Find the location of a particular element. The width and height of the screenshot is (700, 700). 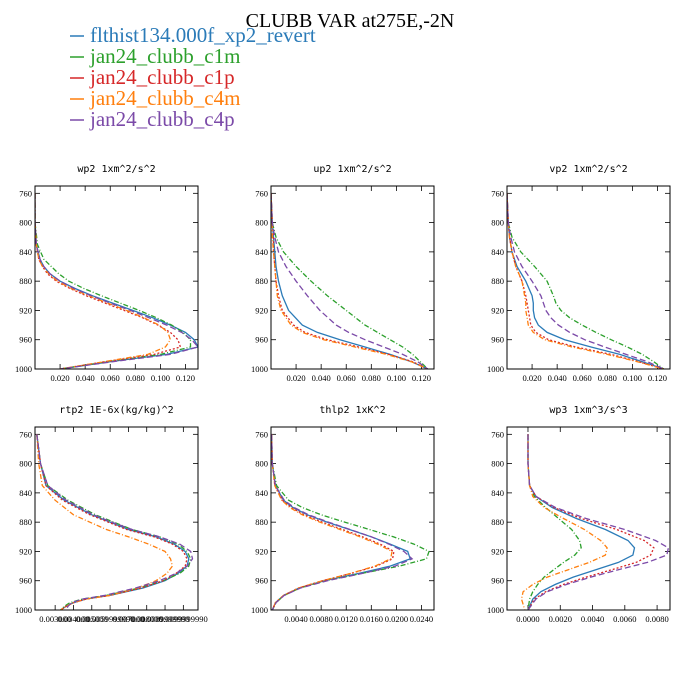

x-tick-label: 0.005000 is located at coordinates (92, 619).